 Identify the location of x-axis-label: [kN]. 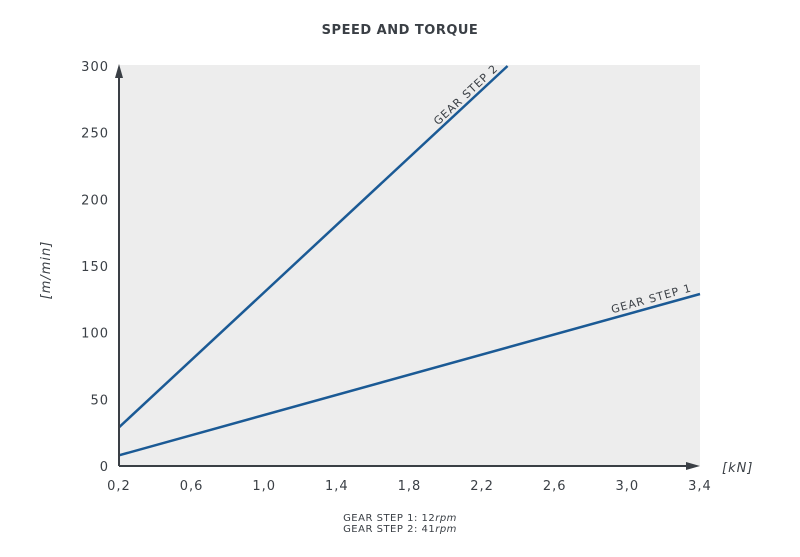
(737, 468).